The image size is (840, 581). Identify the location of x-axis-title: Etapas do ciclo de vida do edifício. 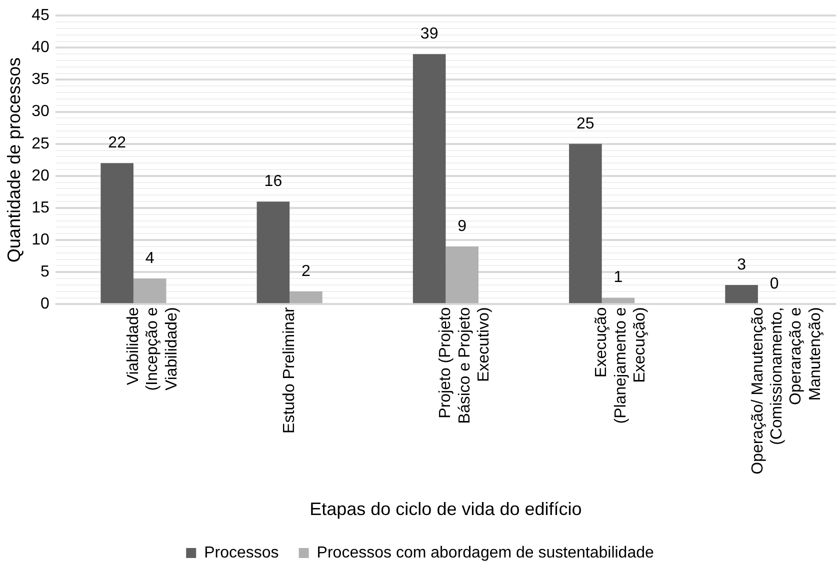
(446, 509).